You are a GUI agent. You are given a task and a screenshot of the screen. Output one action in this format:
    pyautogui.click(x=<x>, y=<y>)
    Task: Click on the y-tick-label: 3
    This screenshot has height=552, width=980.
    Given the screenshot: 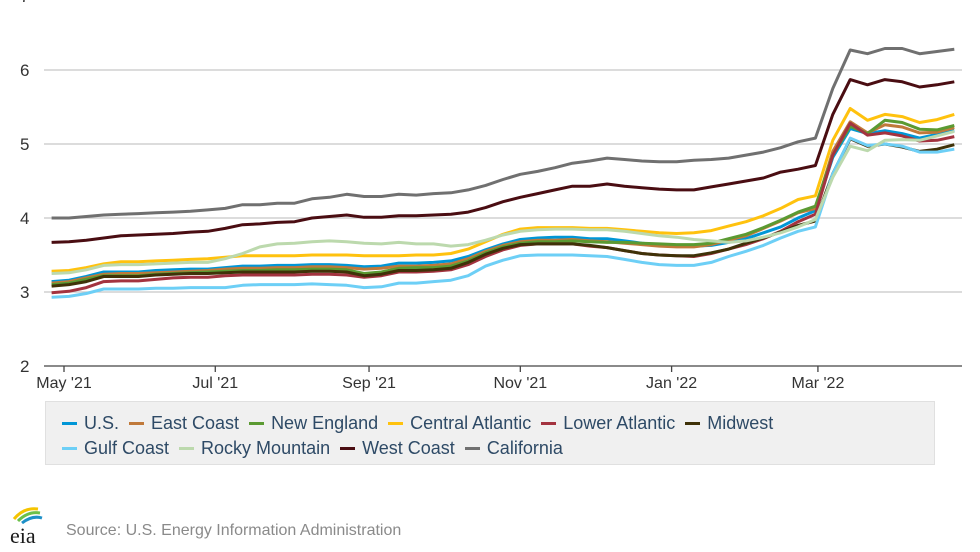 What is the action you would take?
    pyautogui.click(x=24, y=292)
    